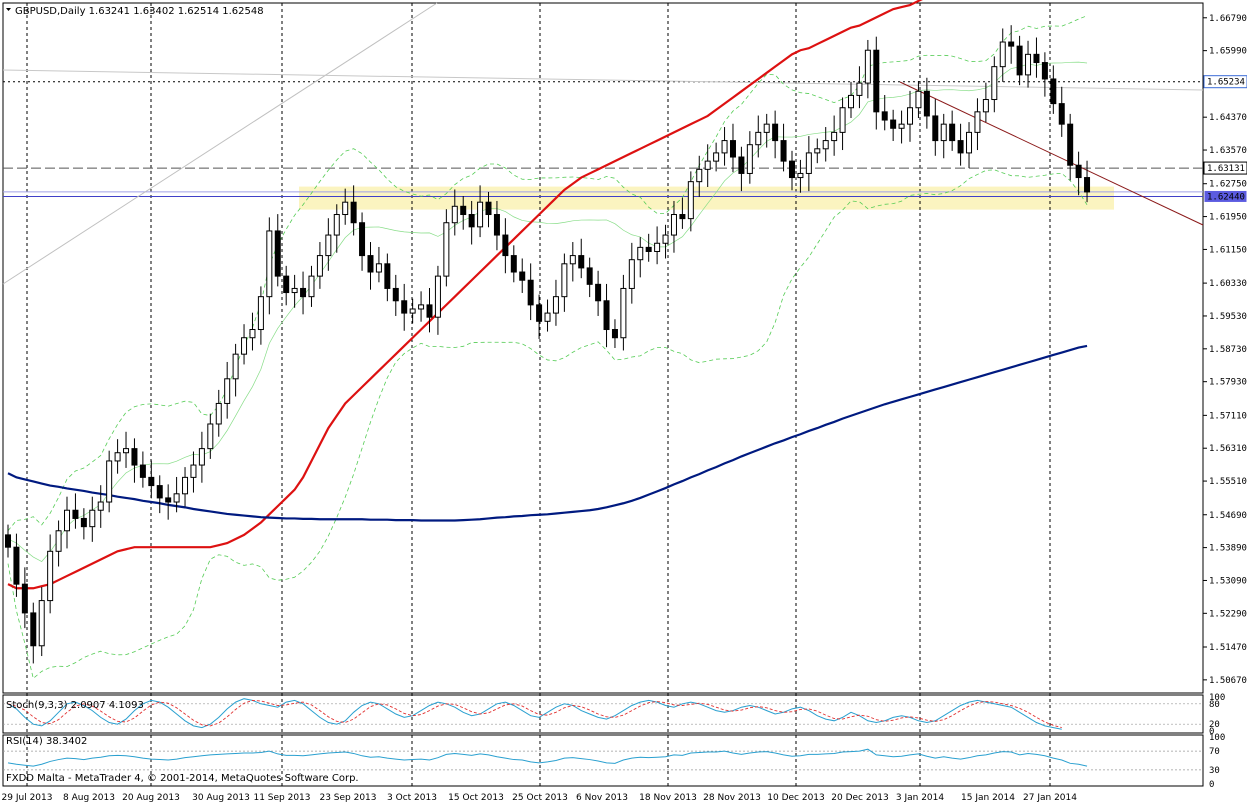  Describe the element at coordinates (1051, 153) in the screenshot. I see `resistance-trendline` at that location.